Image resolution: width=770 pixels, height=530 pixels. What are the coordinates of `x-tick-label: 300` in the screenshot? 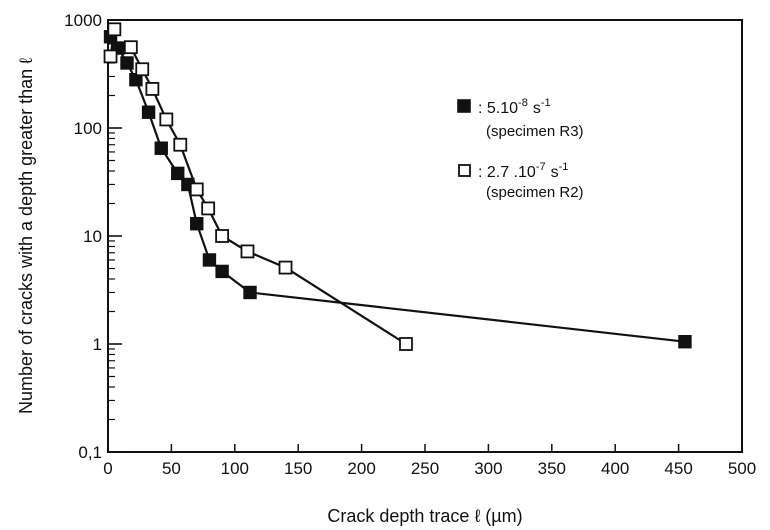 It's located at (488, 468).